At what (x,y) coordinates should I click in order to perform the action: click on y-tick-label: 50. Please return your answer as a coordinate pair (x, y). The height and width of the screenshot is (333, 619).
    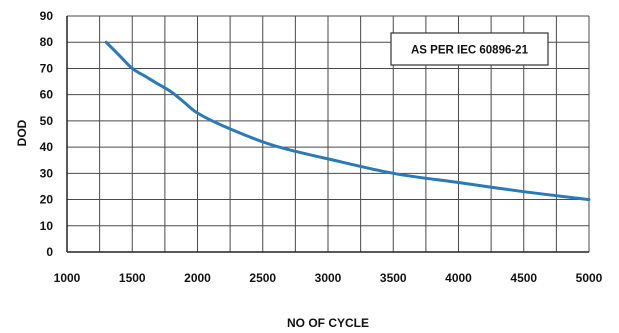
    Looking at the image, I should click on (47, 121).